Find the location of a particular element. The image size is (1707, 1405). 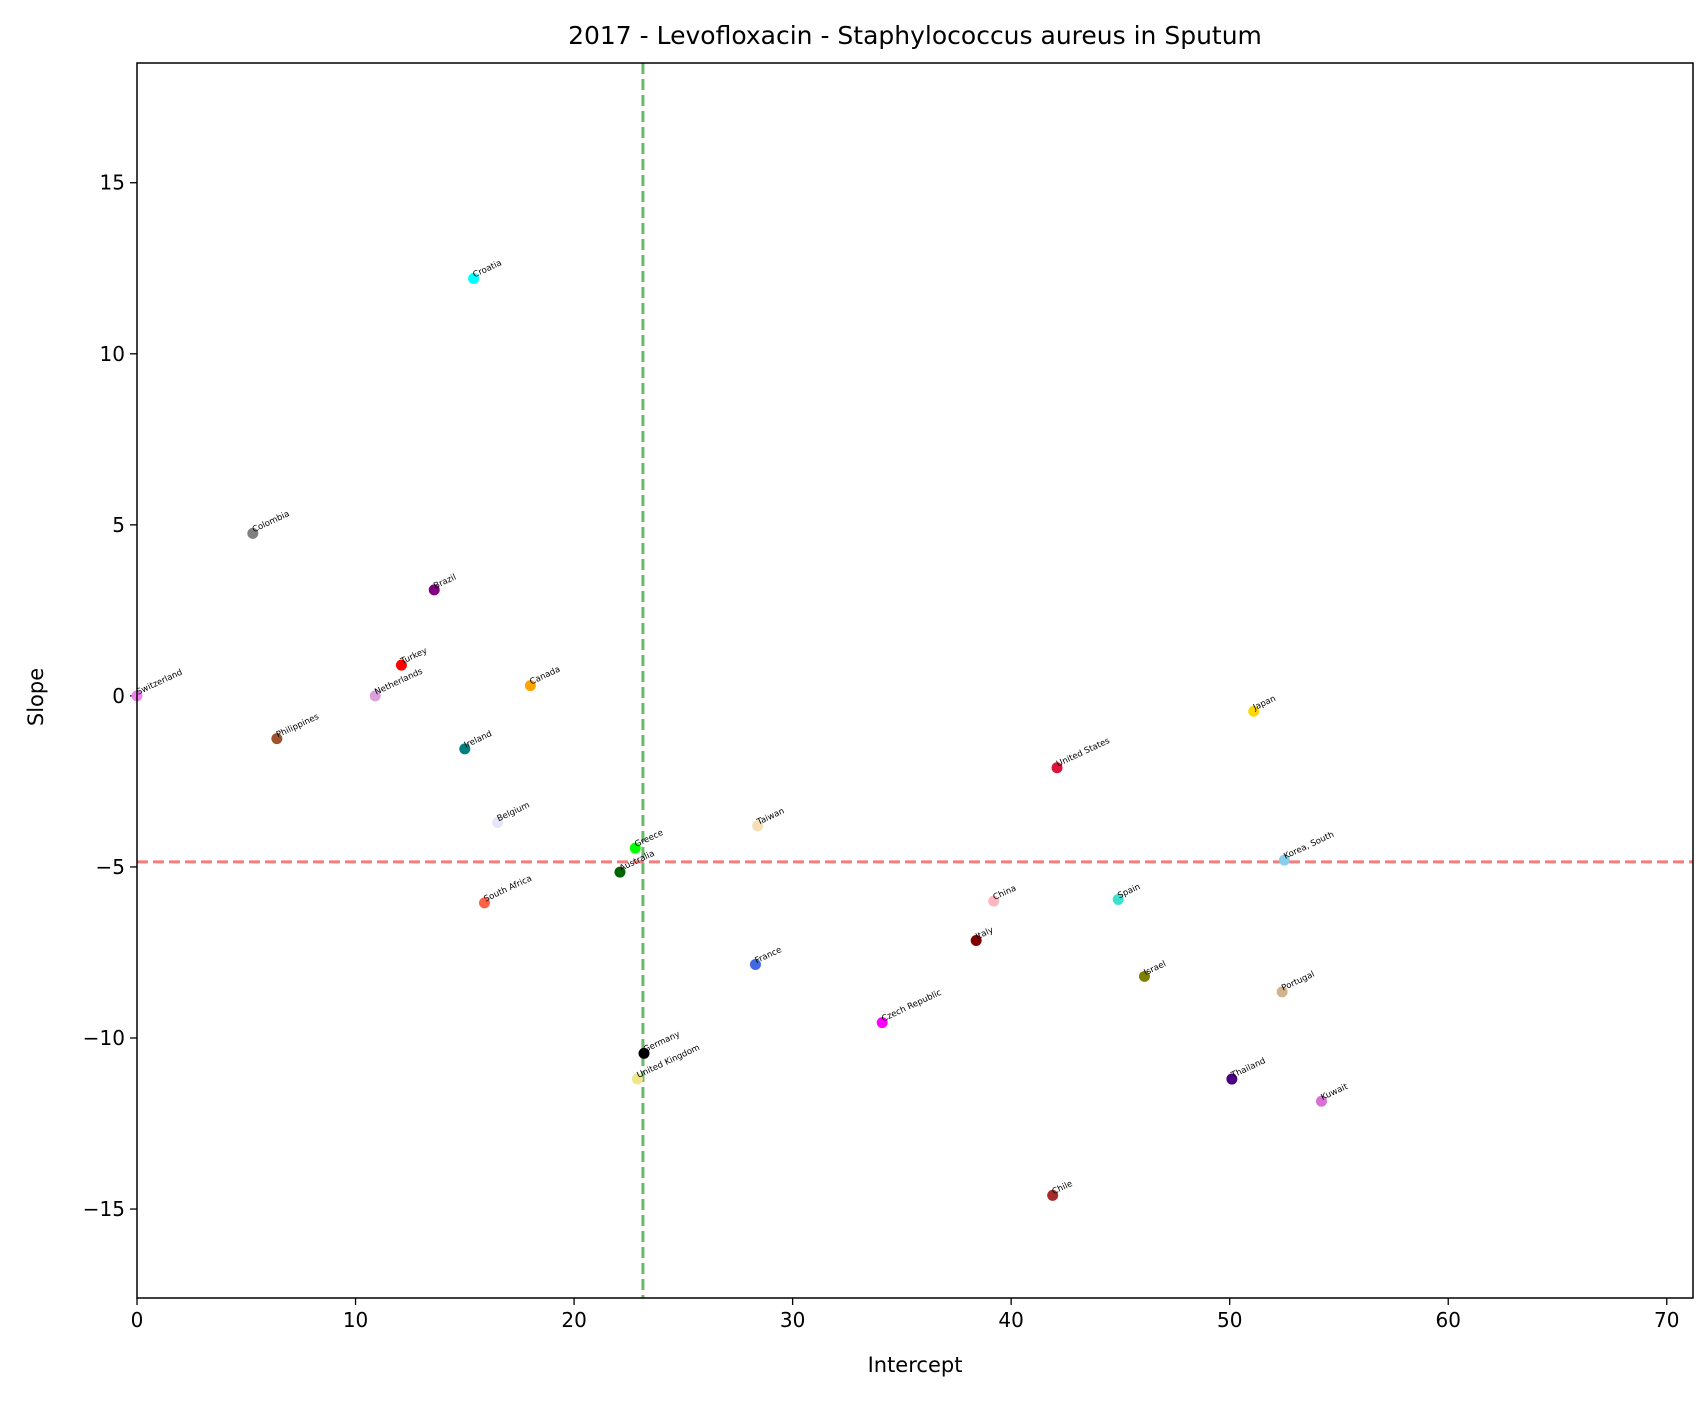

x-tick-label: 20 is located at coordinates (573, 1320).